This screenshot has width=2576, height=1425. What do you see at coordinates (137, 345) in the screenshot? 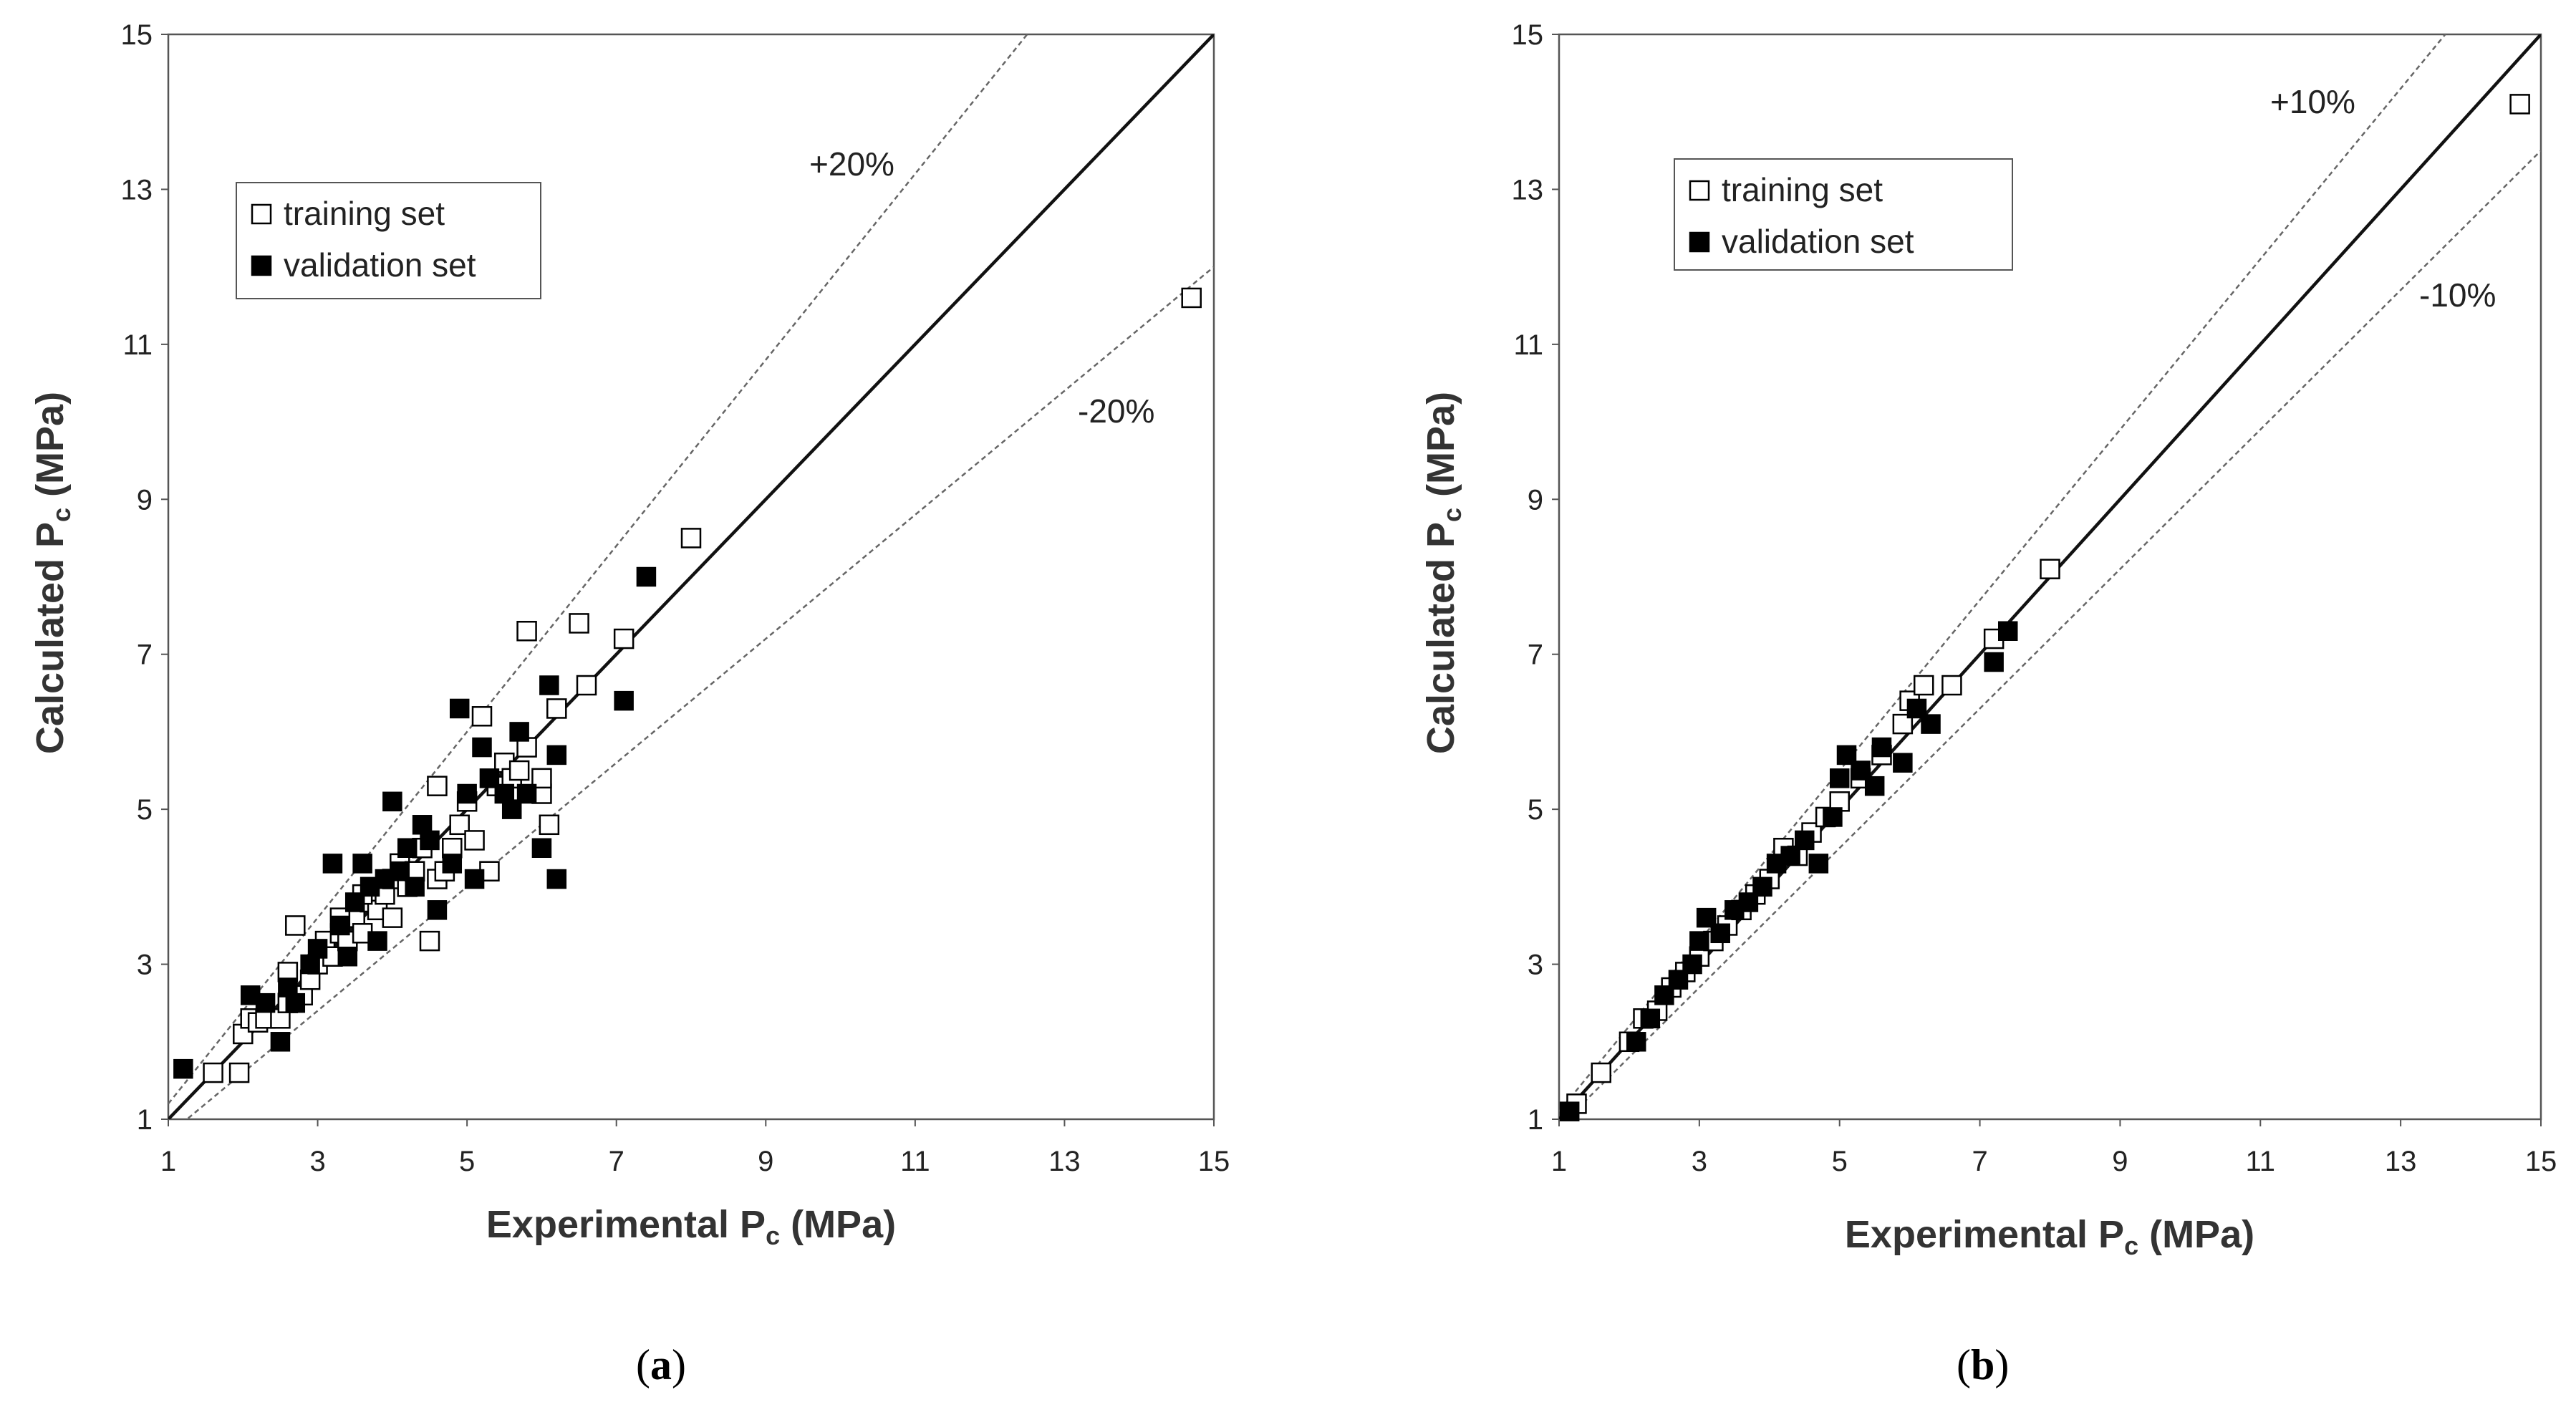
I see `y-tick-label: 11` at bounding box center [137, 345].